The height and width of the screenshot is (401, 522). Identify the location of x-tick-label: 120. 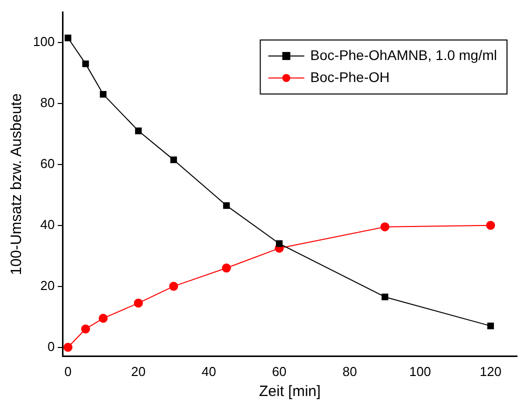
(491, 371).